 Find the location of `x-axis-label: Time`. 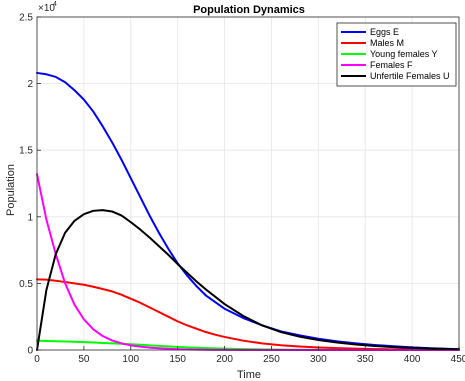

x-axis-label: Time is located at coordinates (249, 375).